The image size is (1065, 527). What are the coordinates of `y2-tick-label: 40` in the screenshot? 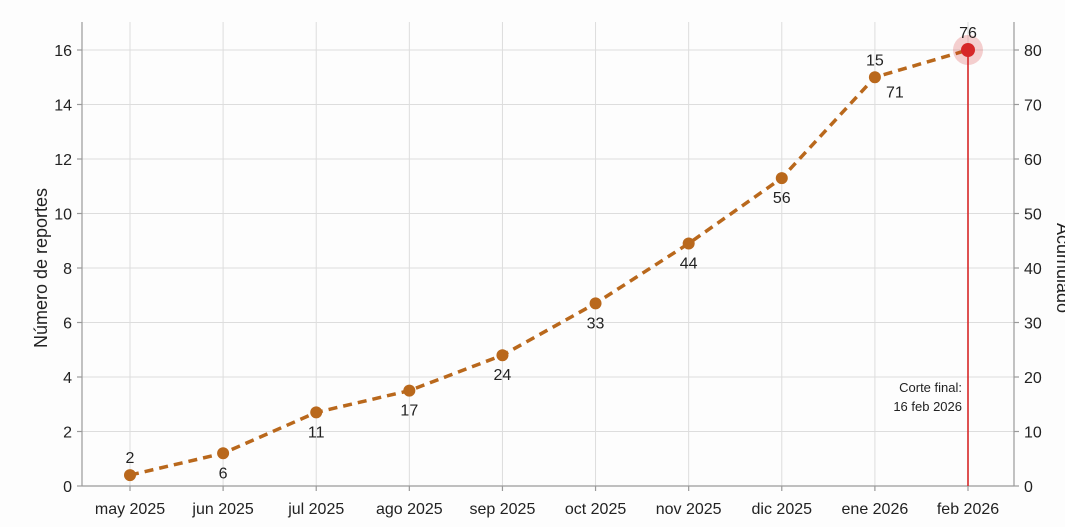 It's located at (1033, 269).